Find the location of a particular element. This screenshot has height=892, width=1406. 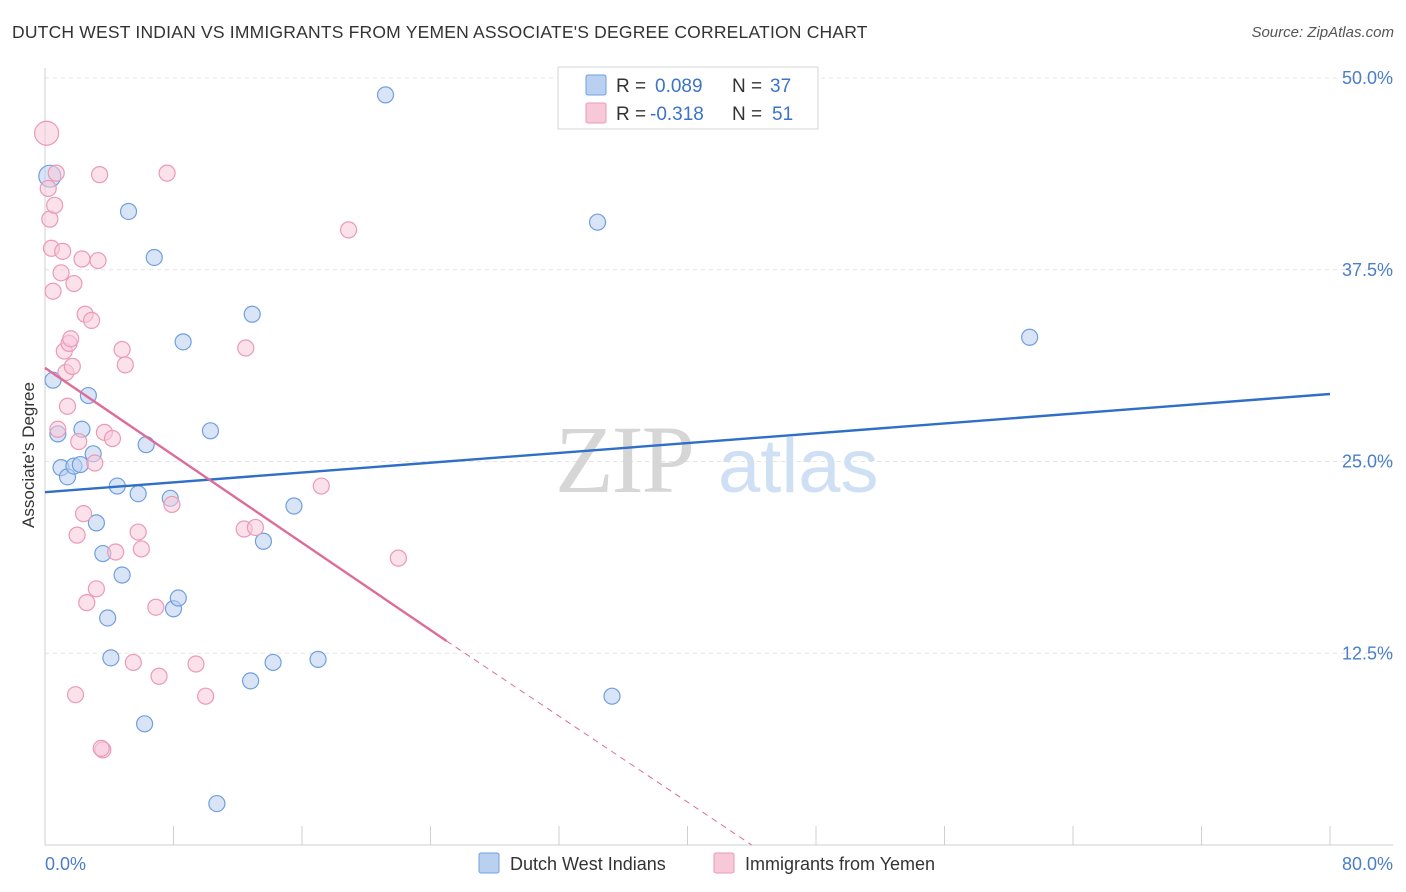

legend-r-value-1: 0.089 is located at coordinates (679, 86).